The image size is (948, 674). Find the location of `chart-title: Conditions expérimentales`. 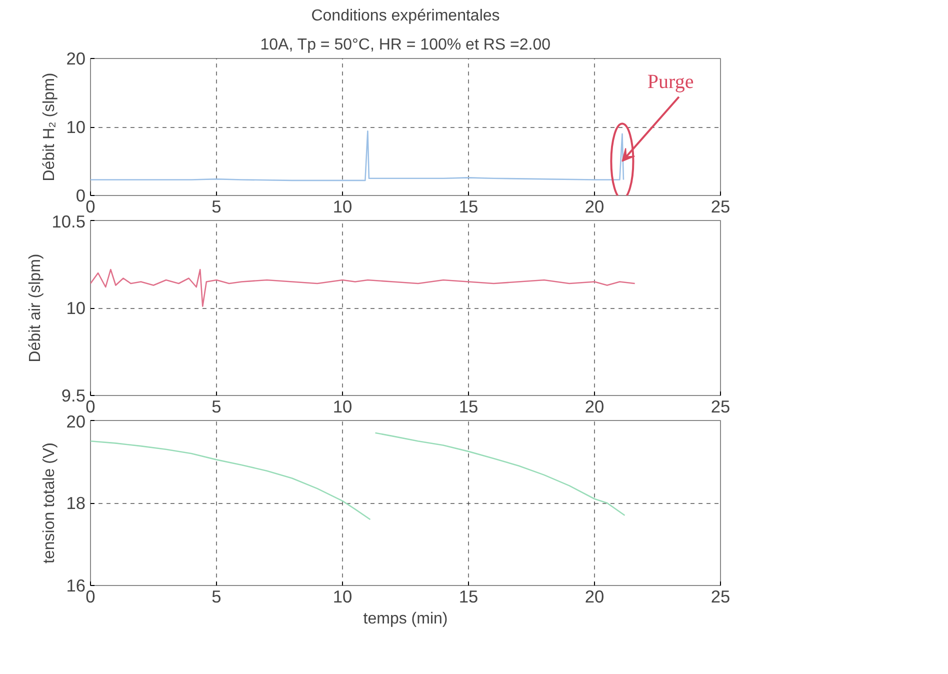

chart-title: Conditions expérimentales is located at coordinates (405, 16).